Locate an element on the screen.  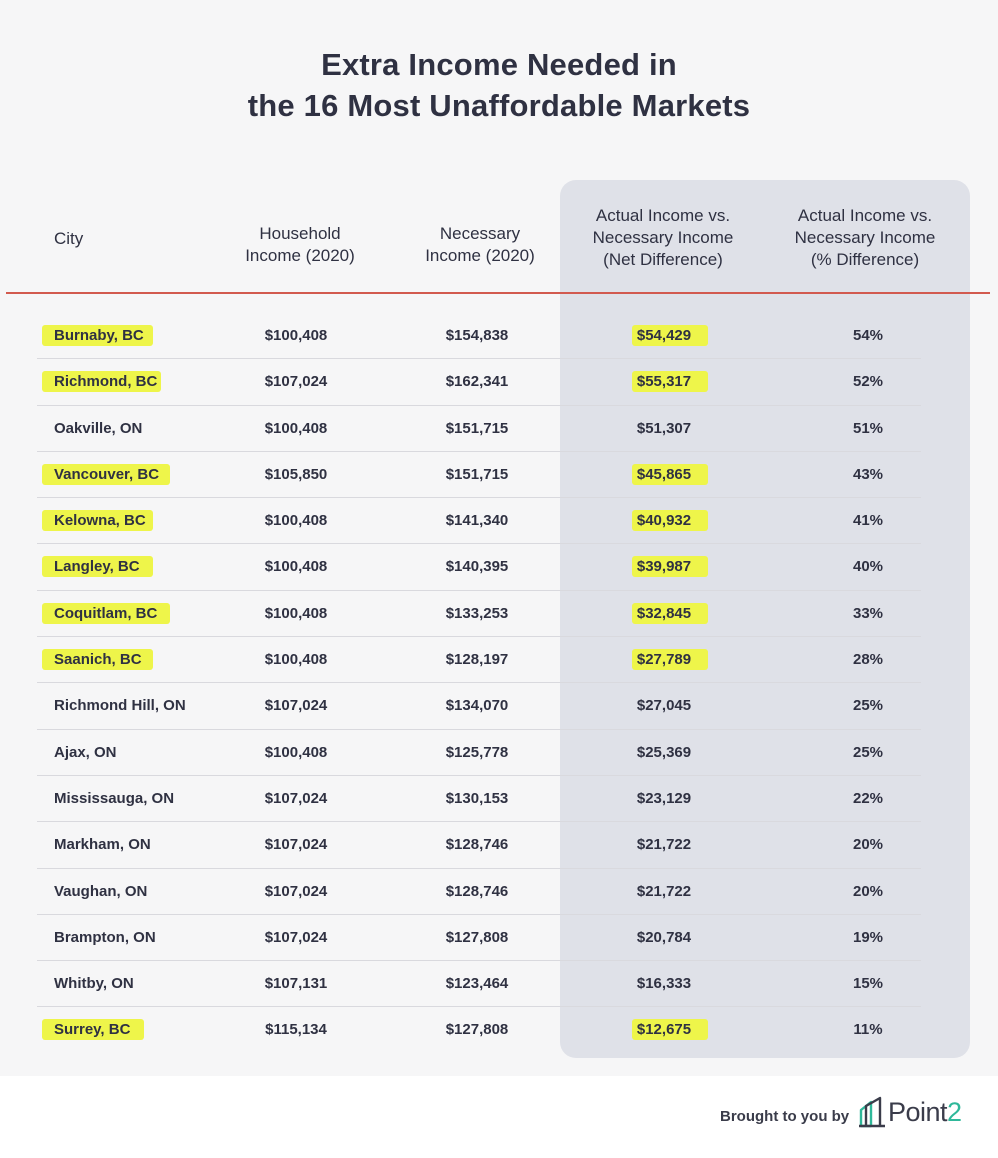
percent-difference-cell: 22% is located at coordinates (868, 799).